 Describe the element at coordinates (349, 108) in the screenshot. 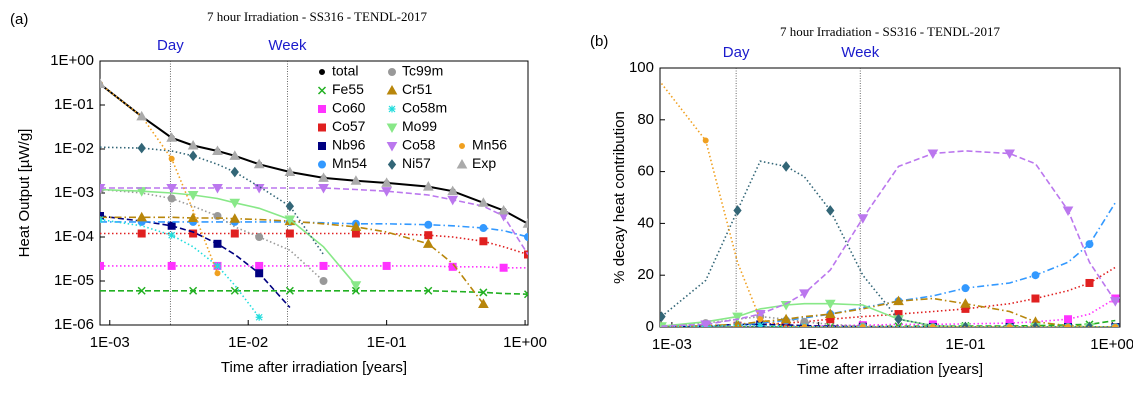

I see `legend-label: Co60` at that location.